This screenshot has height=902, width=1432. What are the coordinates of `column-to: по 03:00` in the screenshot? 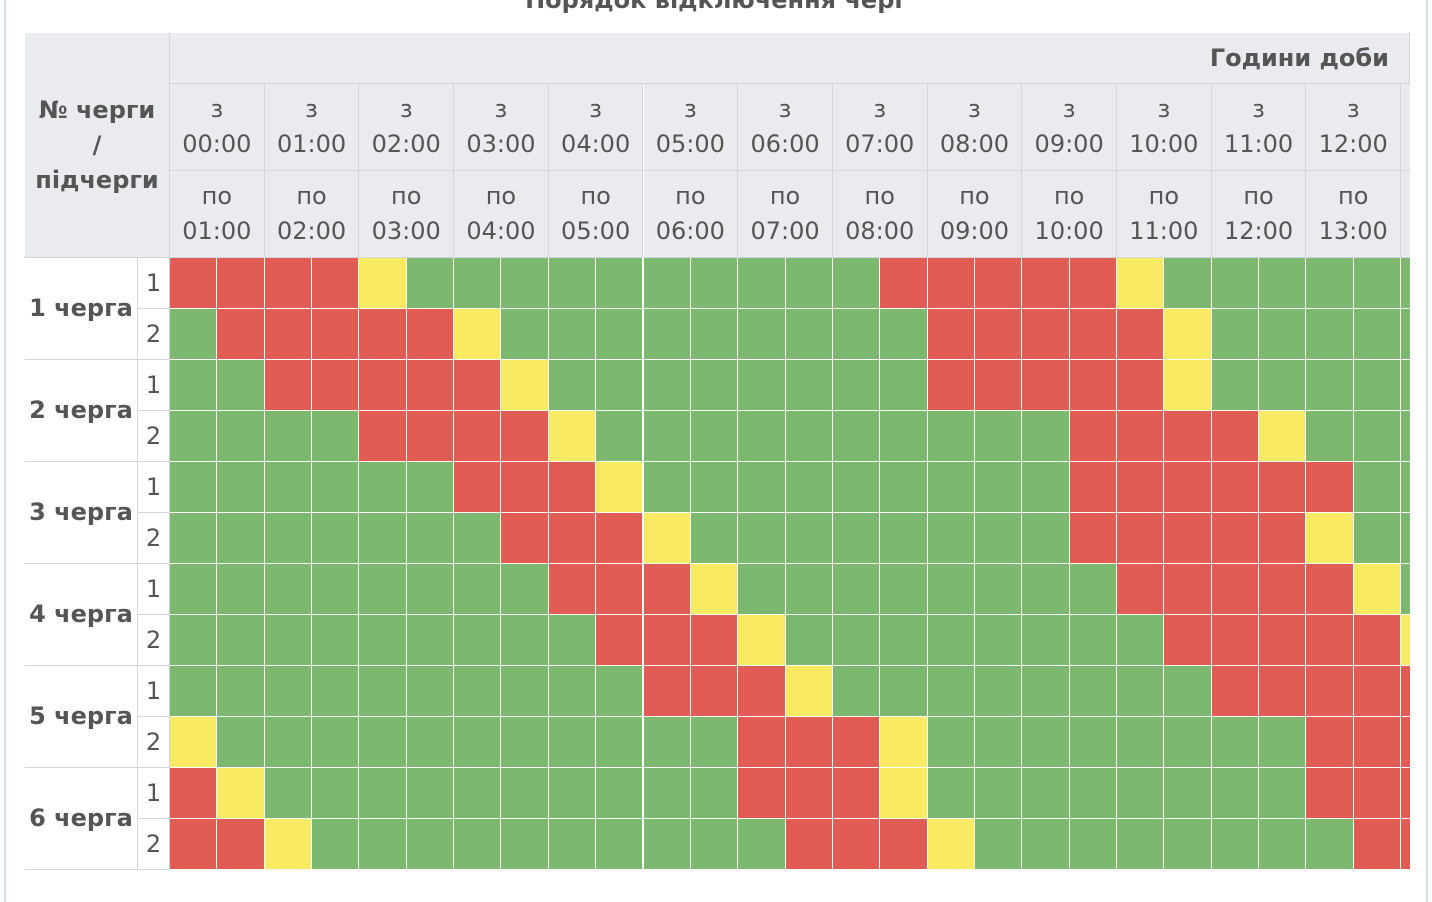 It's located at (407, 214).